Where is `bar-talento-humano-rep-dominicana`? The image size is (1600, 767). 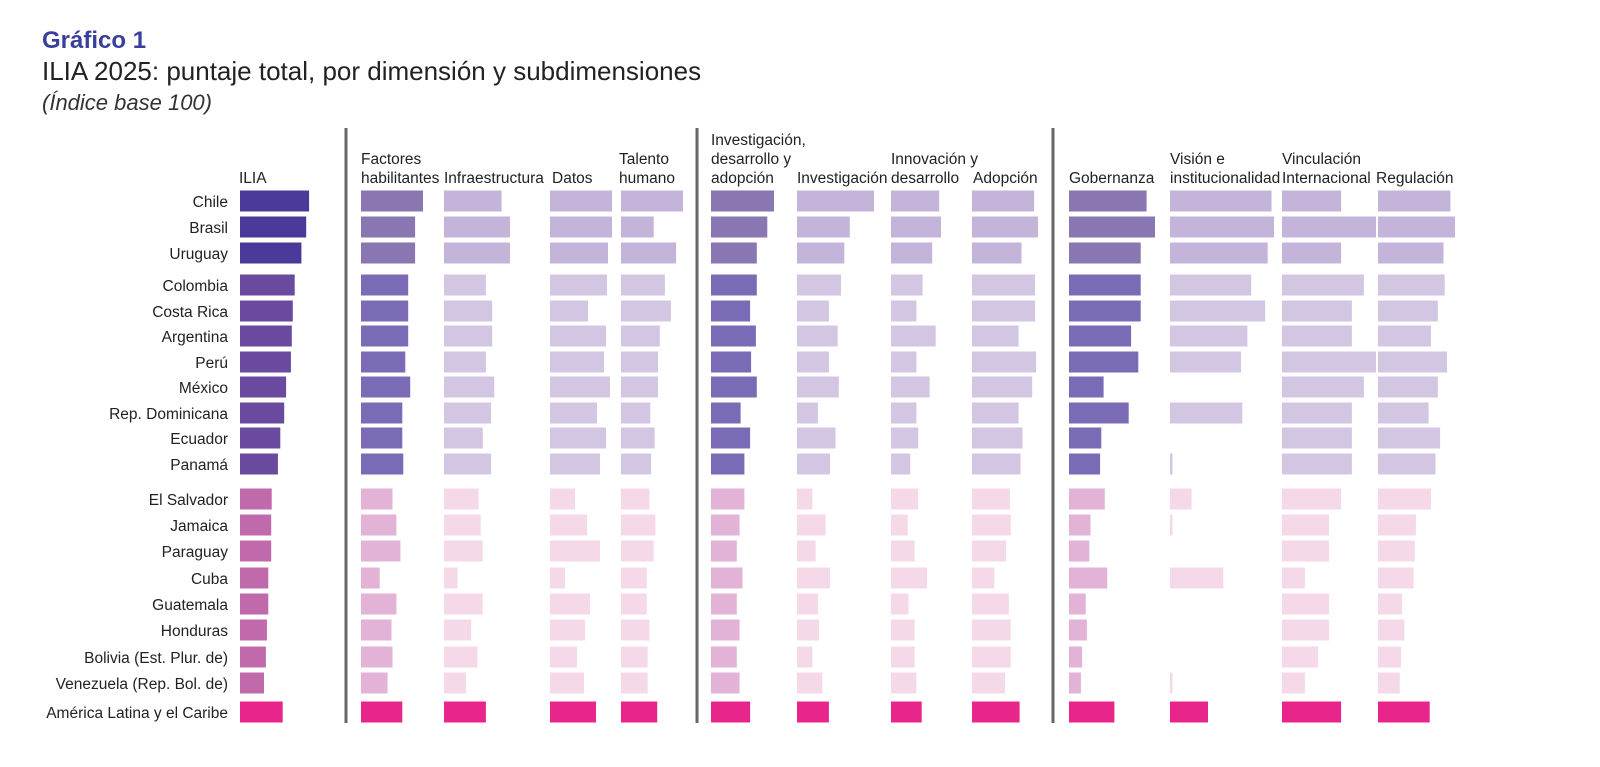
bar-talento-humano-rep-dominicana is located at coordinates (636, 413).